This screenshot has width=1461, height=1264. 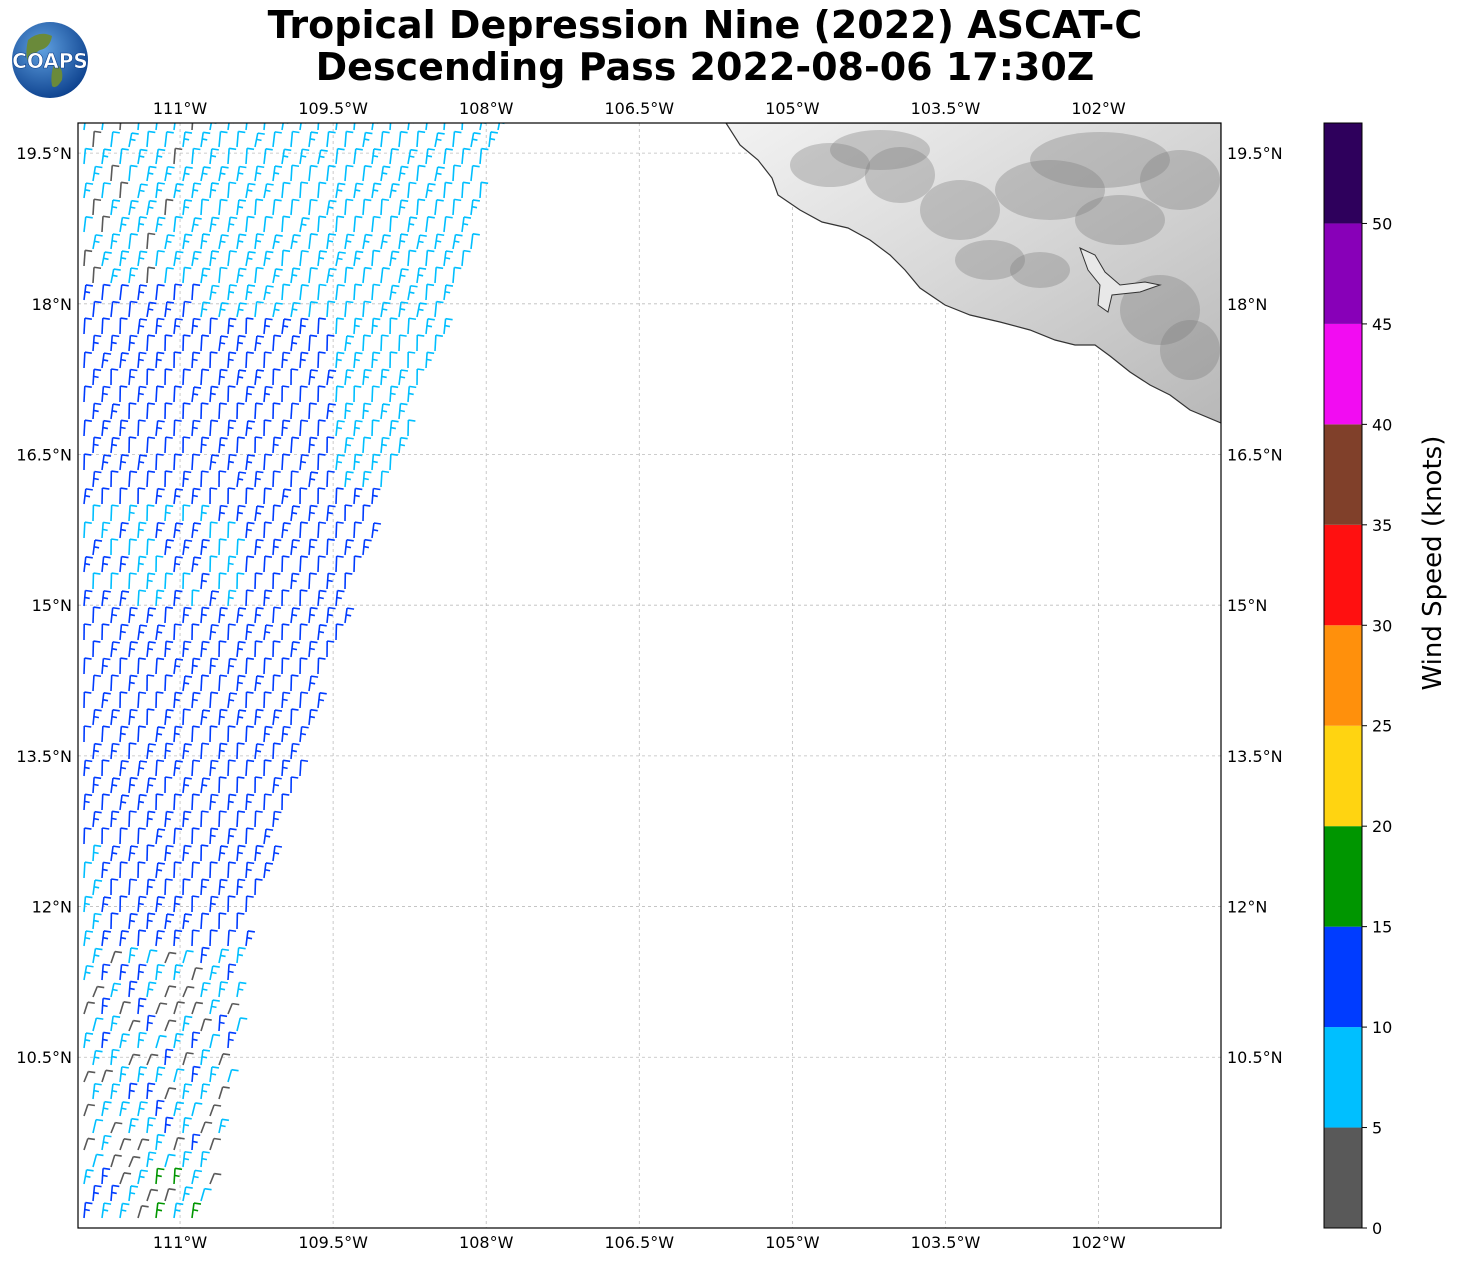 I want to click on top-lon-label: 111°W, so click(x=180, y=108).